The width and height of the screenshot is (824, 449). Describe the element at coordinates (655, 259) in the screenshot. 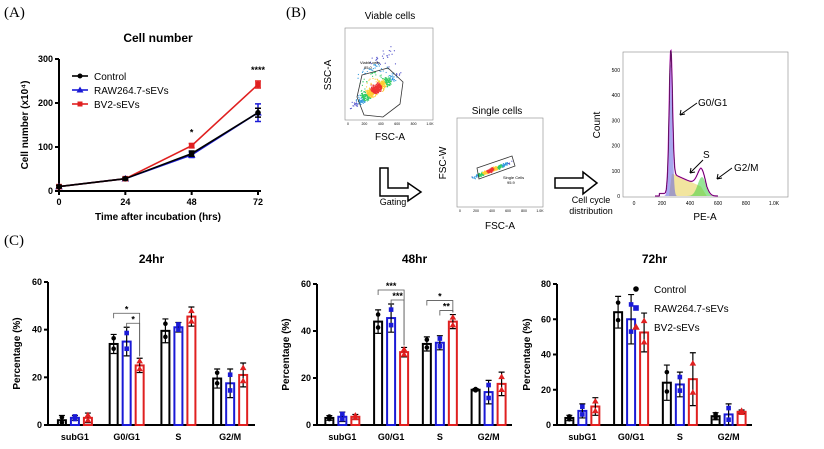

I see `chart-title: 72hr` at that location.